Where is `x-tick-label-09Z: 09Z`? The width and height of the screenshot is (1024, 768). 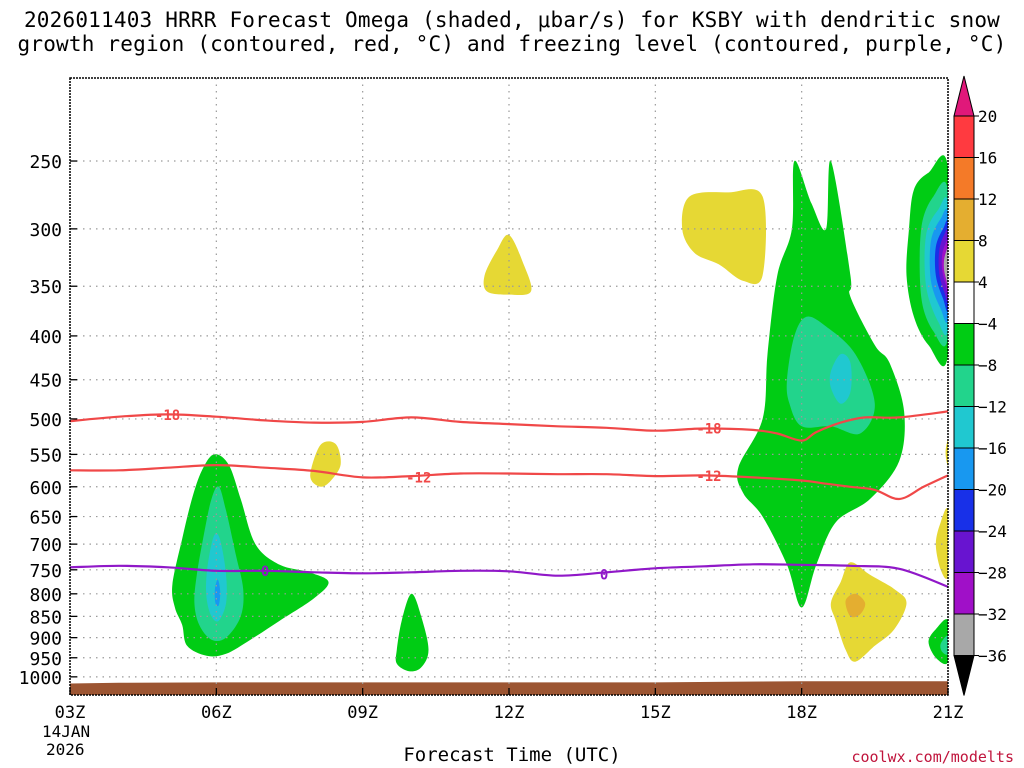
x-tick-label-09Z: 09Z is located at coordinates (362, 713).